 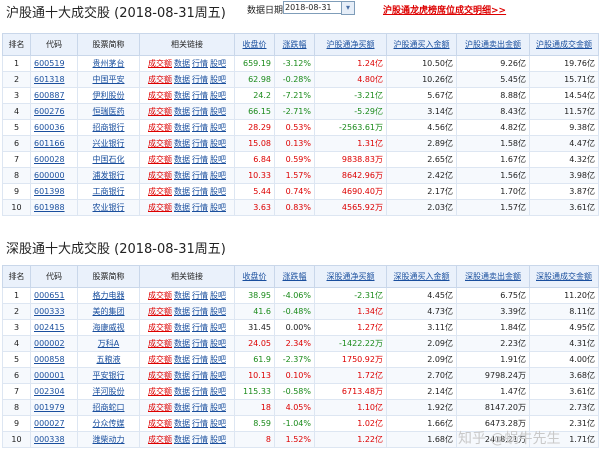 I want to click on sz-header-8: 深股通卖出金额, so click(x=493, y=276).